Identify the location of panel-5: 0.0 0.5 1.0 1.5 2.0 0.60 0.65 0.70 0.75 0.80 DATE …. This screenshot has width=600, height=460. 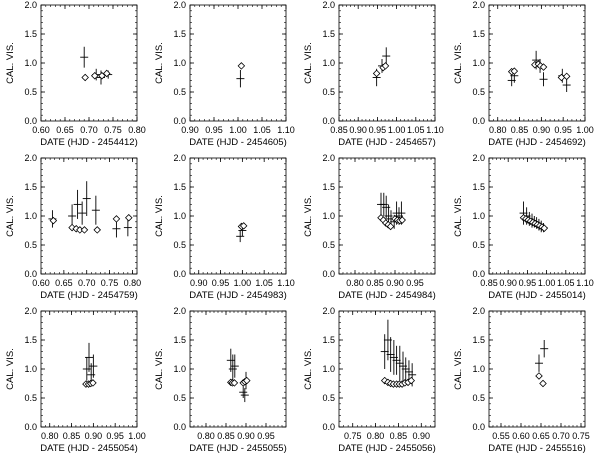
(73, 227).